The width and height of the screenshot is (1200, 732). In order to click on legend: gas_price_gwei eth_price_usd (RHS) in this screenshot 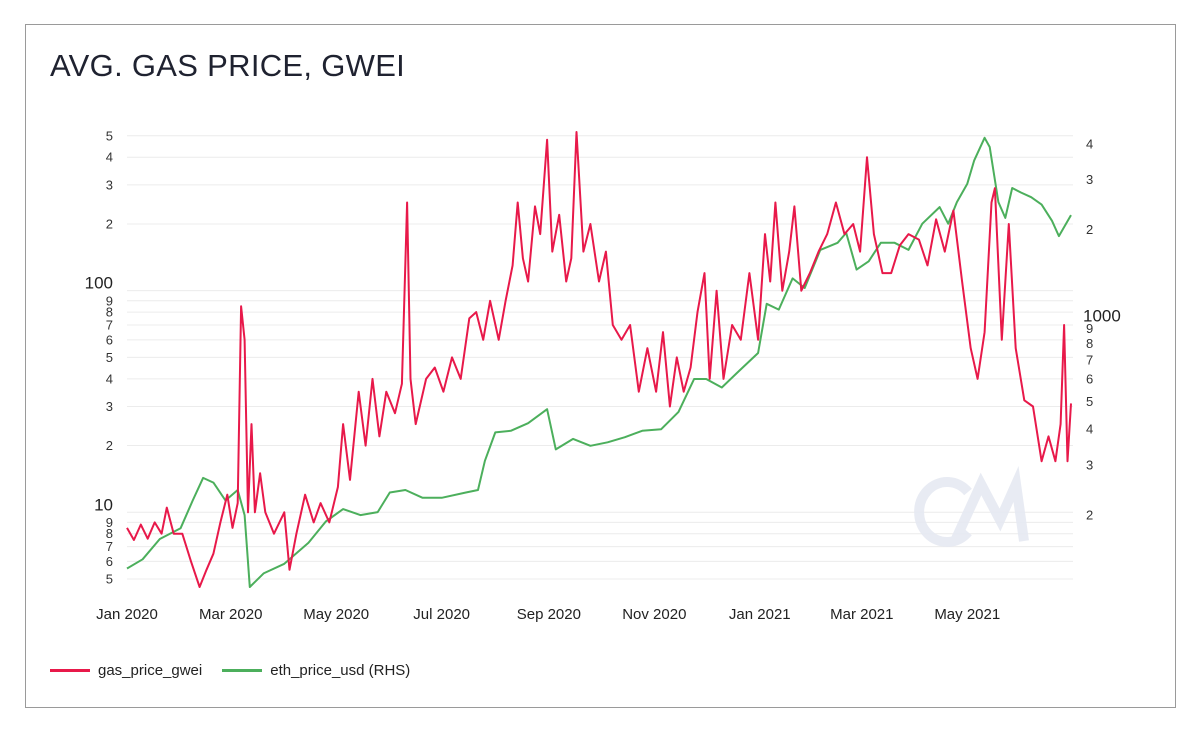, I will do `click(230, 670)`.